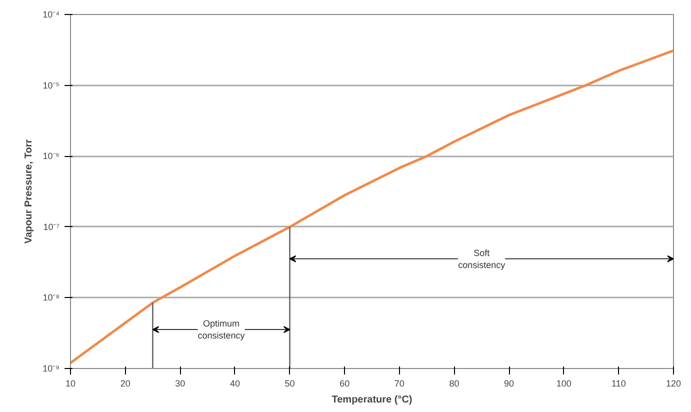  I want to click on y-axis-title: Vapour Pressure, Torr, so click(29, 191).